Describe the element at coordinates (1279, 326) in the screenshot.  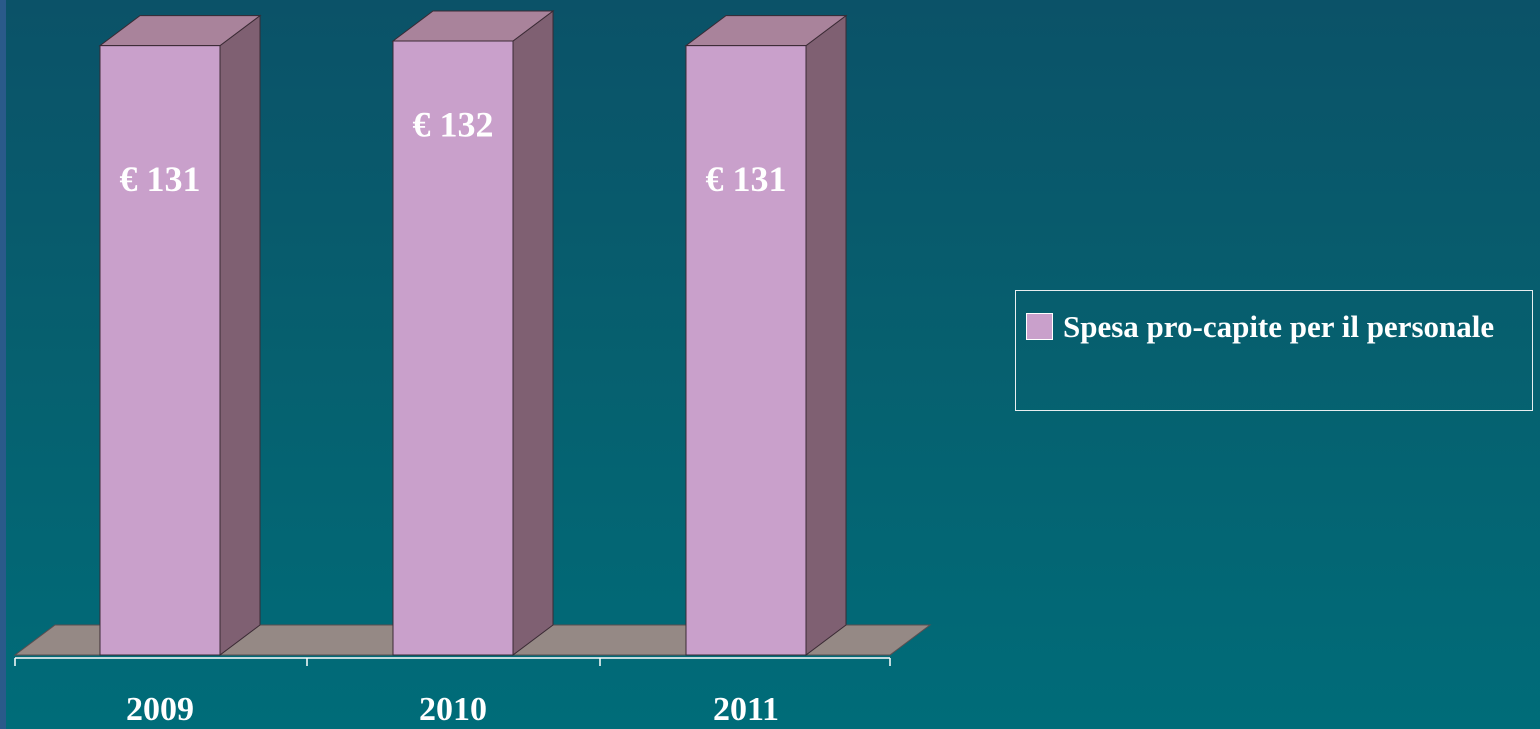
I see `legend-label: Spesa pro-capite per il personale` at that location.